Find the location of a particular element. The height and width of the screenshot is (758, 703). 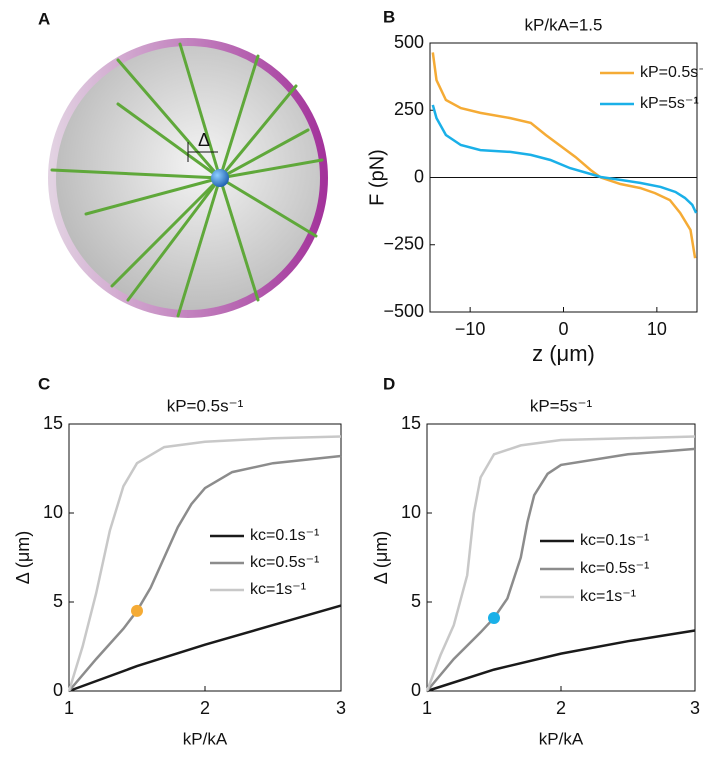

panel-label: A is located at coordinates (44, 18).